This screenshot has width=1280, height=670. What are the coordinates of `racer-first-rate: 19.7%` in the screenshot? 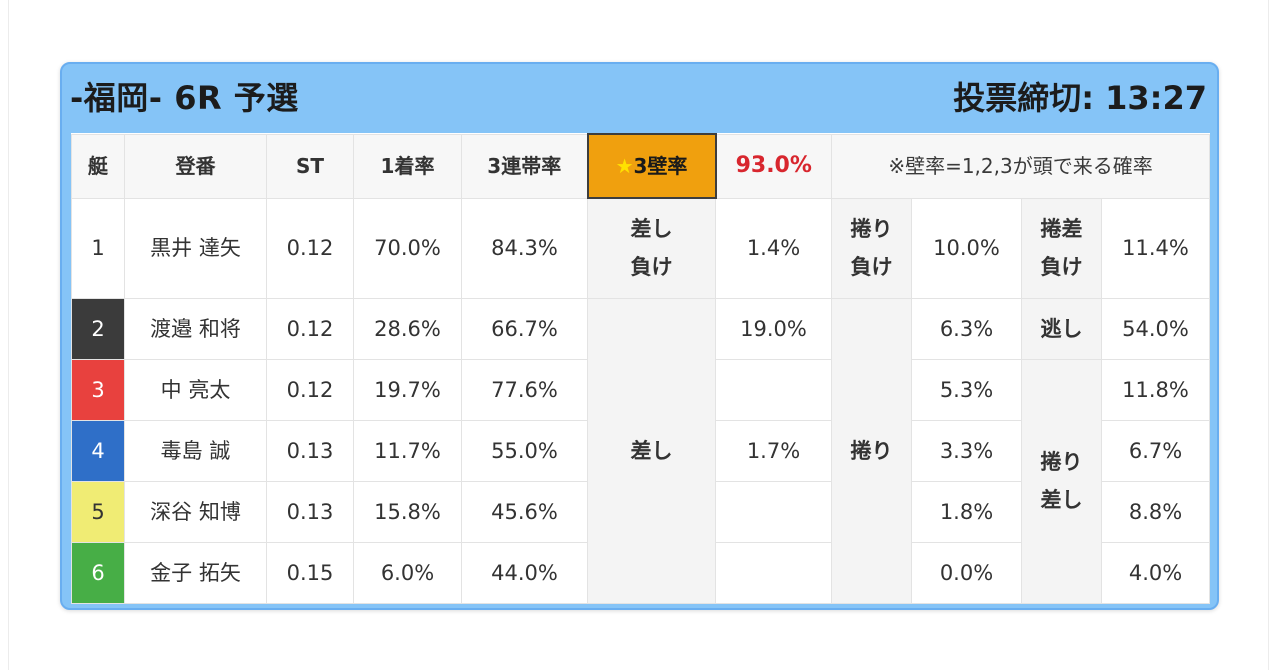 It's located at (407, 389).